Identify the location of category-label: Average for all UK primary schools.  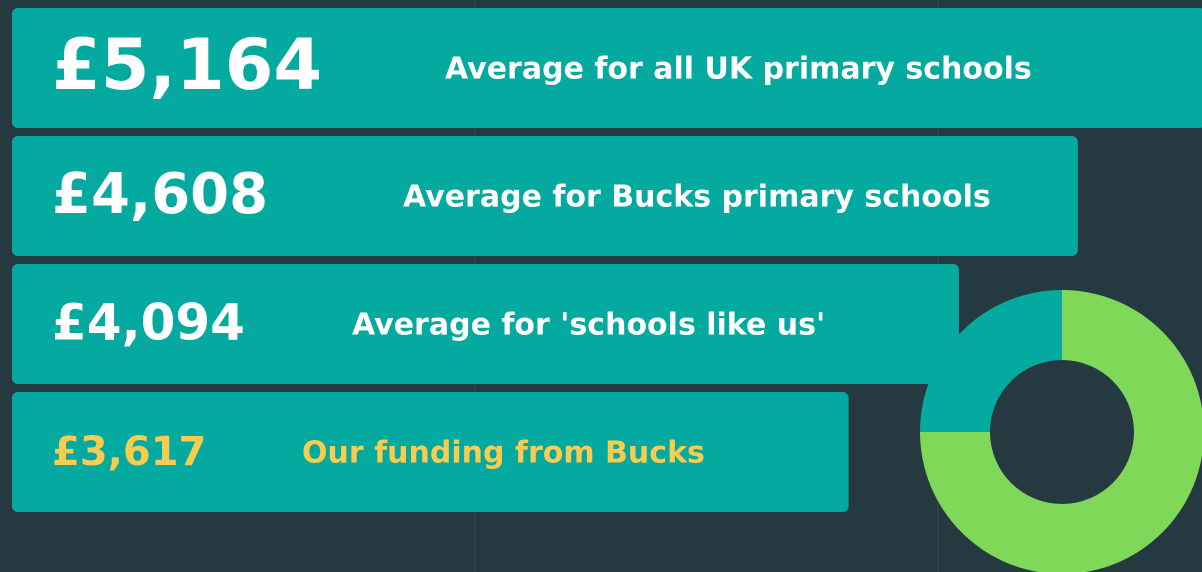
(738, 69).